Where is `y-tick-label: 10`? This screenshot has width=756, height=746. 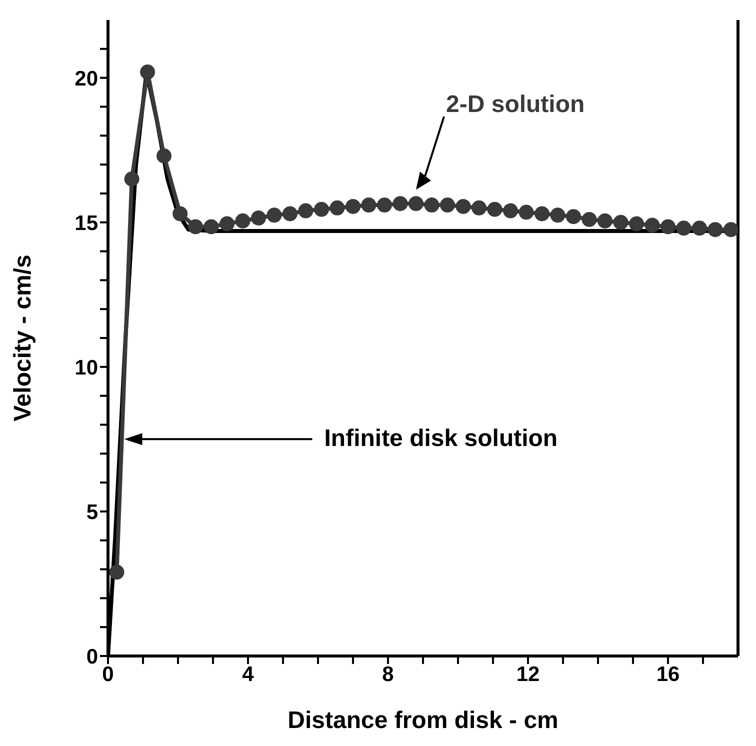
y-tick-label: 10 is located at coordinates (86, 368).